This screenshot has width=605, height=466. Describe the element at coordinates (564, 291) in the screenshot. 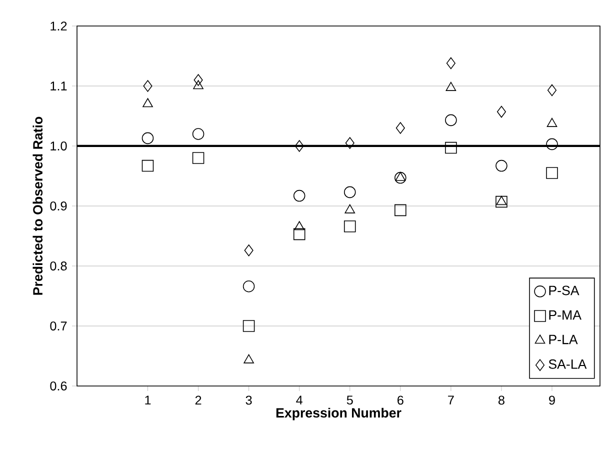

I see `legend-label: P-SA` at that location.